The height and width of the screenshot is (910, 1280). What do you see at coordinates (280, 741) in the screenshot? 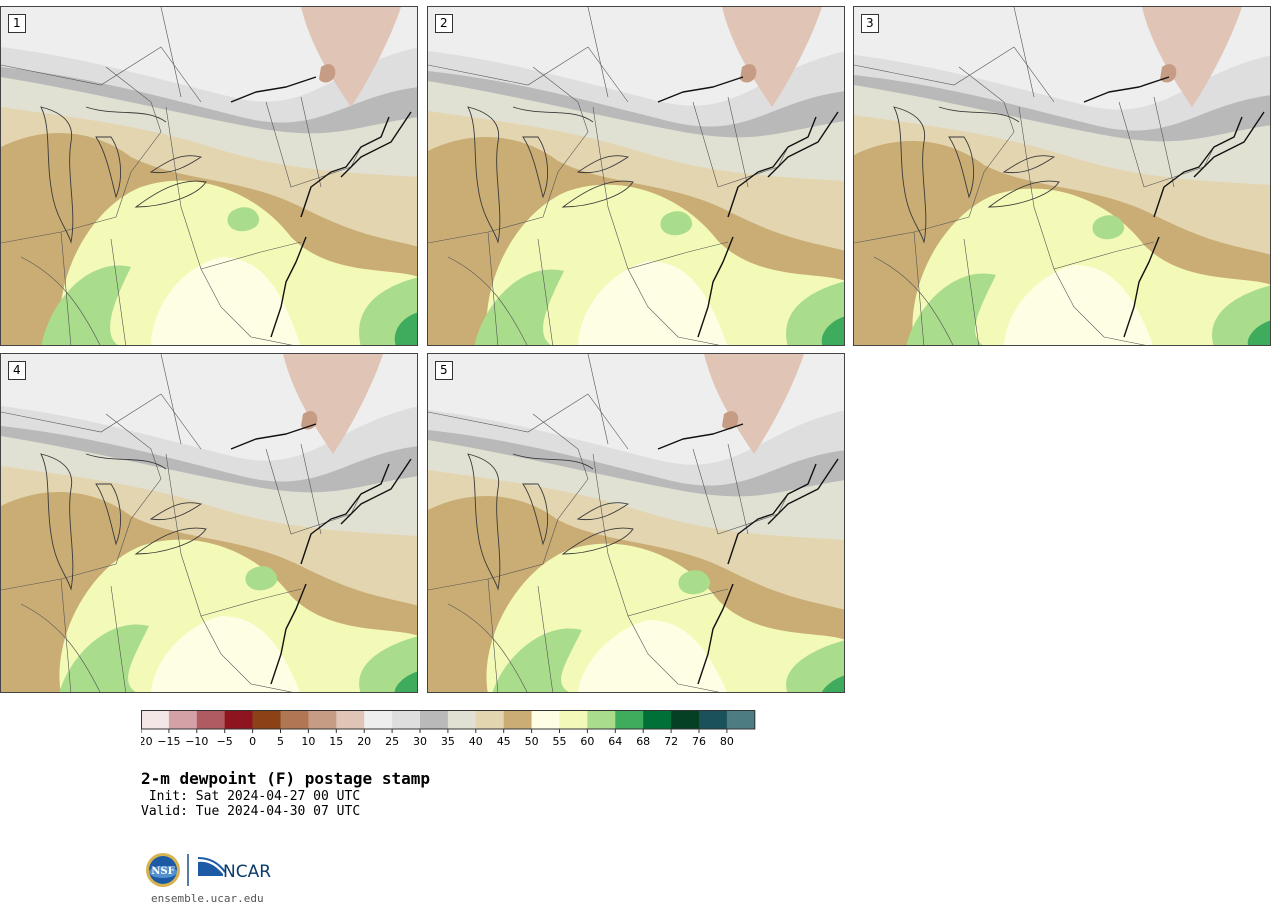
I see `colorbar-tick-label: 5` at bounding box center [280, 741].